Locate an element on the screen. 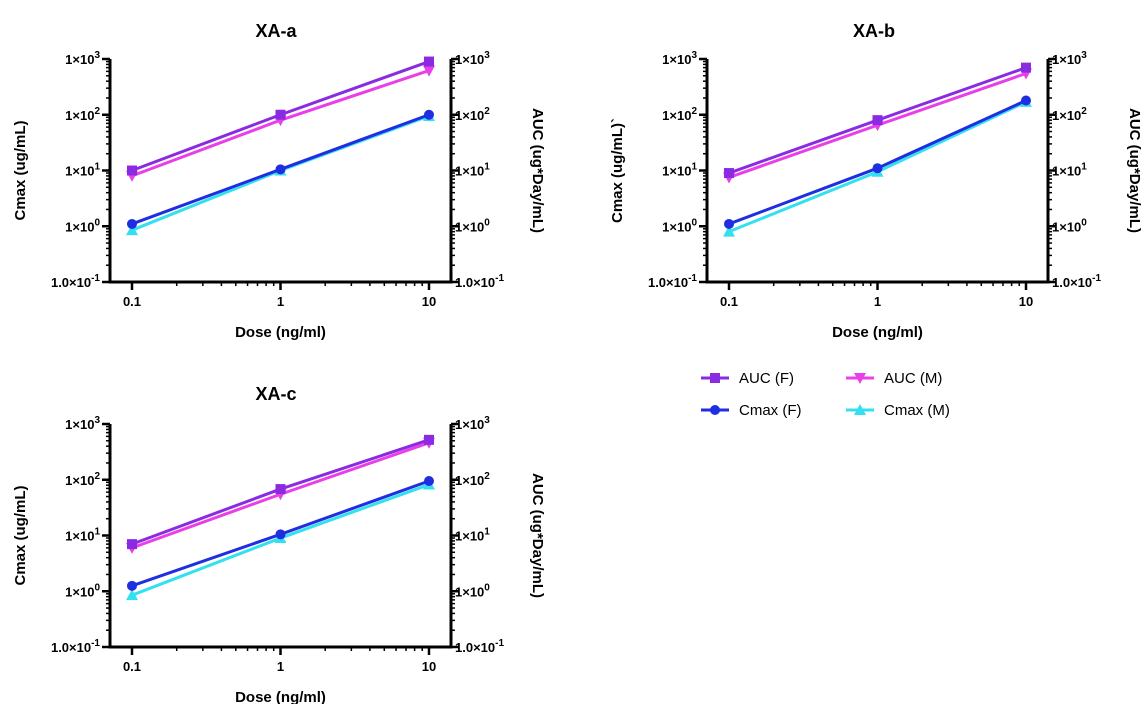  legend-item-auc-m: AUC (M) is located at coordinates (894, 378).